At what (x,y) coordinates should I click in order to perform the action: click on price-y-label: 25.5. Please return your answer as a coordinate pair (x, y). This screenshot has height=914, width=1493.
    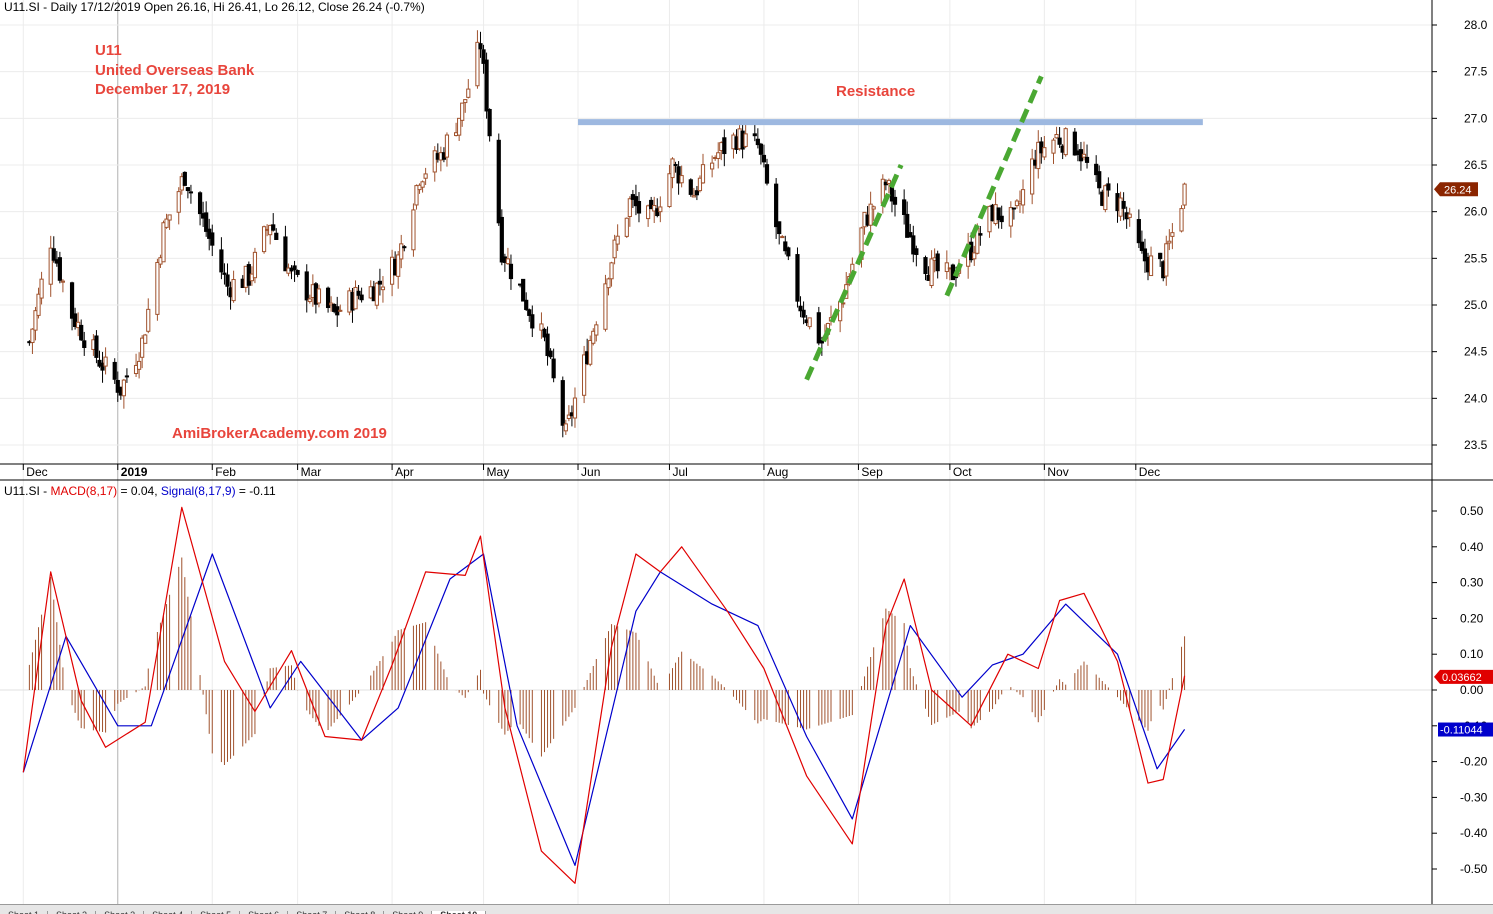
    Looking at the image, I should click on (1476, 258).